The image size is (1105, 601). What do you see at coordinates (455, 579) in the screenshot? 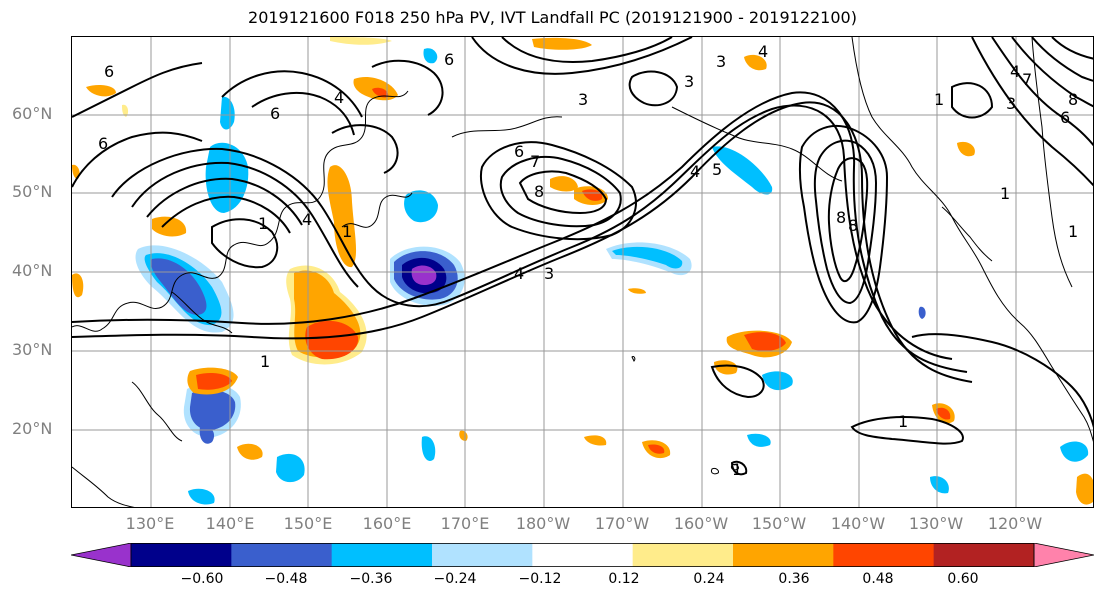
I see `colorbar-tick: −0.24` at bounding box center [455, 579].